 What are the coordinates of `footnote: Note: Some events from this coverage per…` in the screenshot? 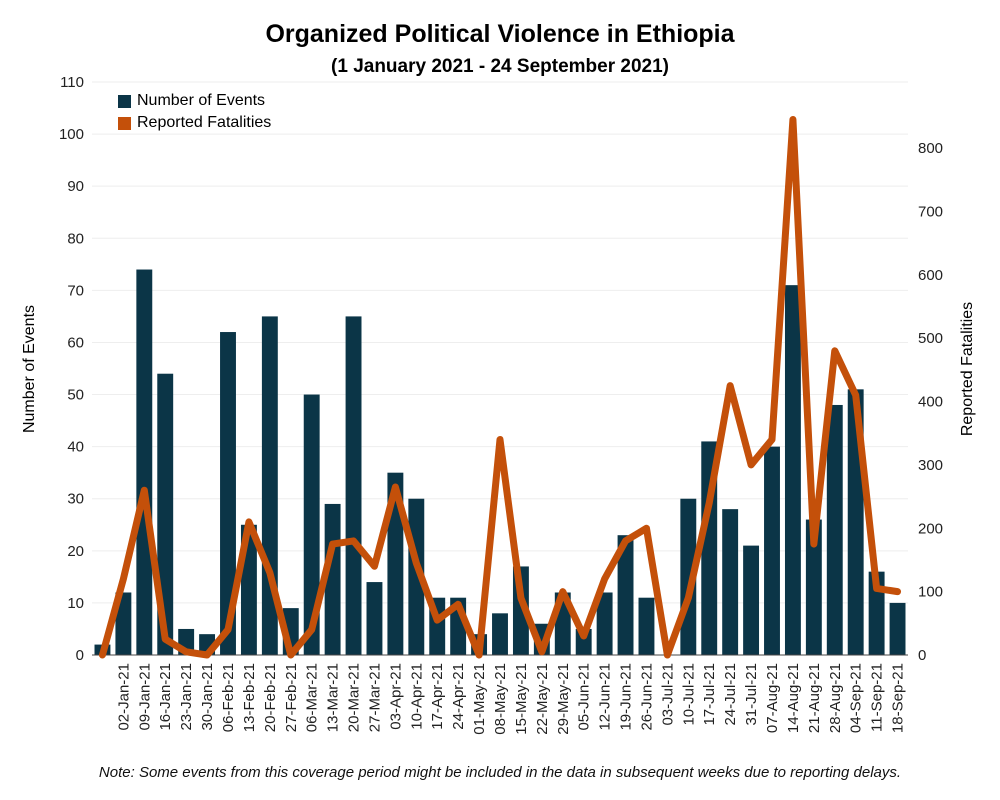 It's located at (500, 772).